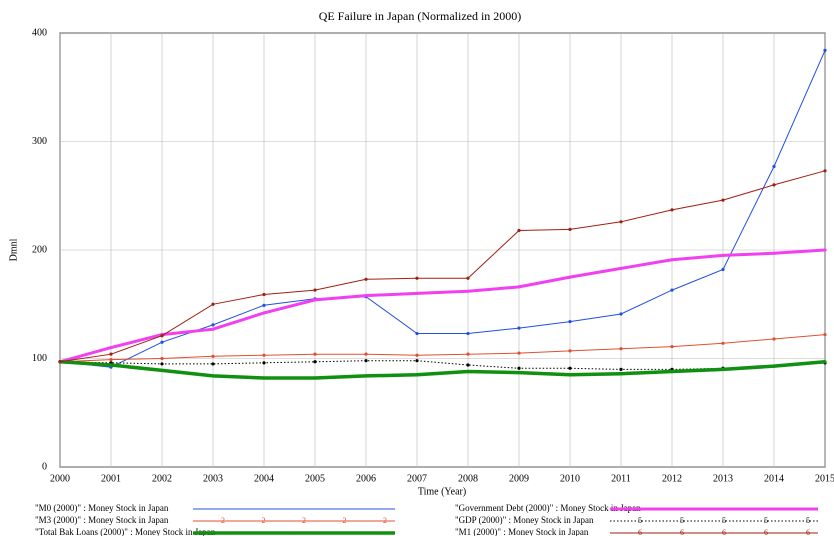  What do you see at coordinates (570, 478) in the screenshot?
I see `x-tick-label: 2010` at bounding box center [570, 478].